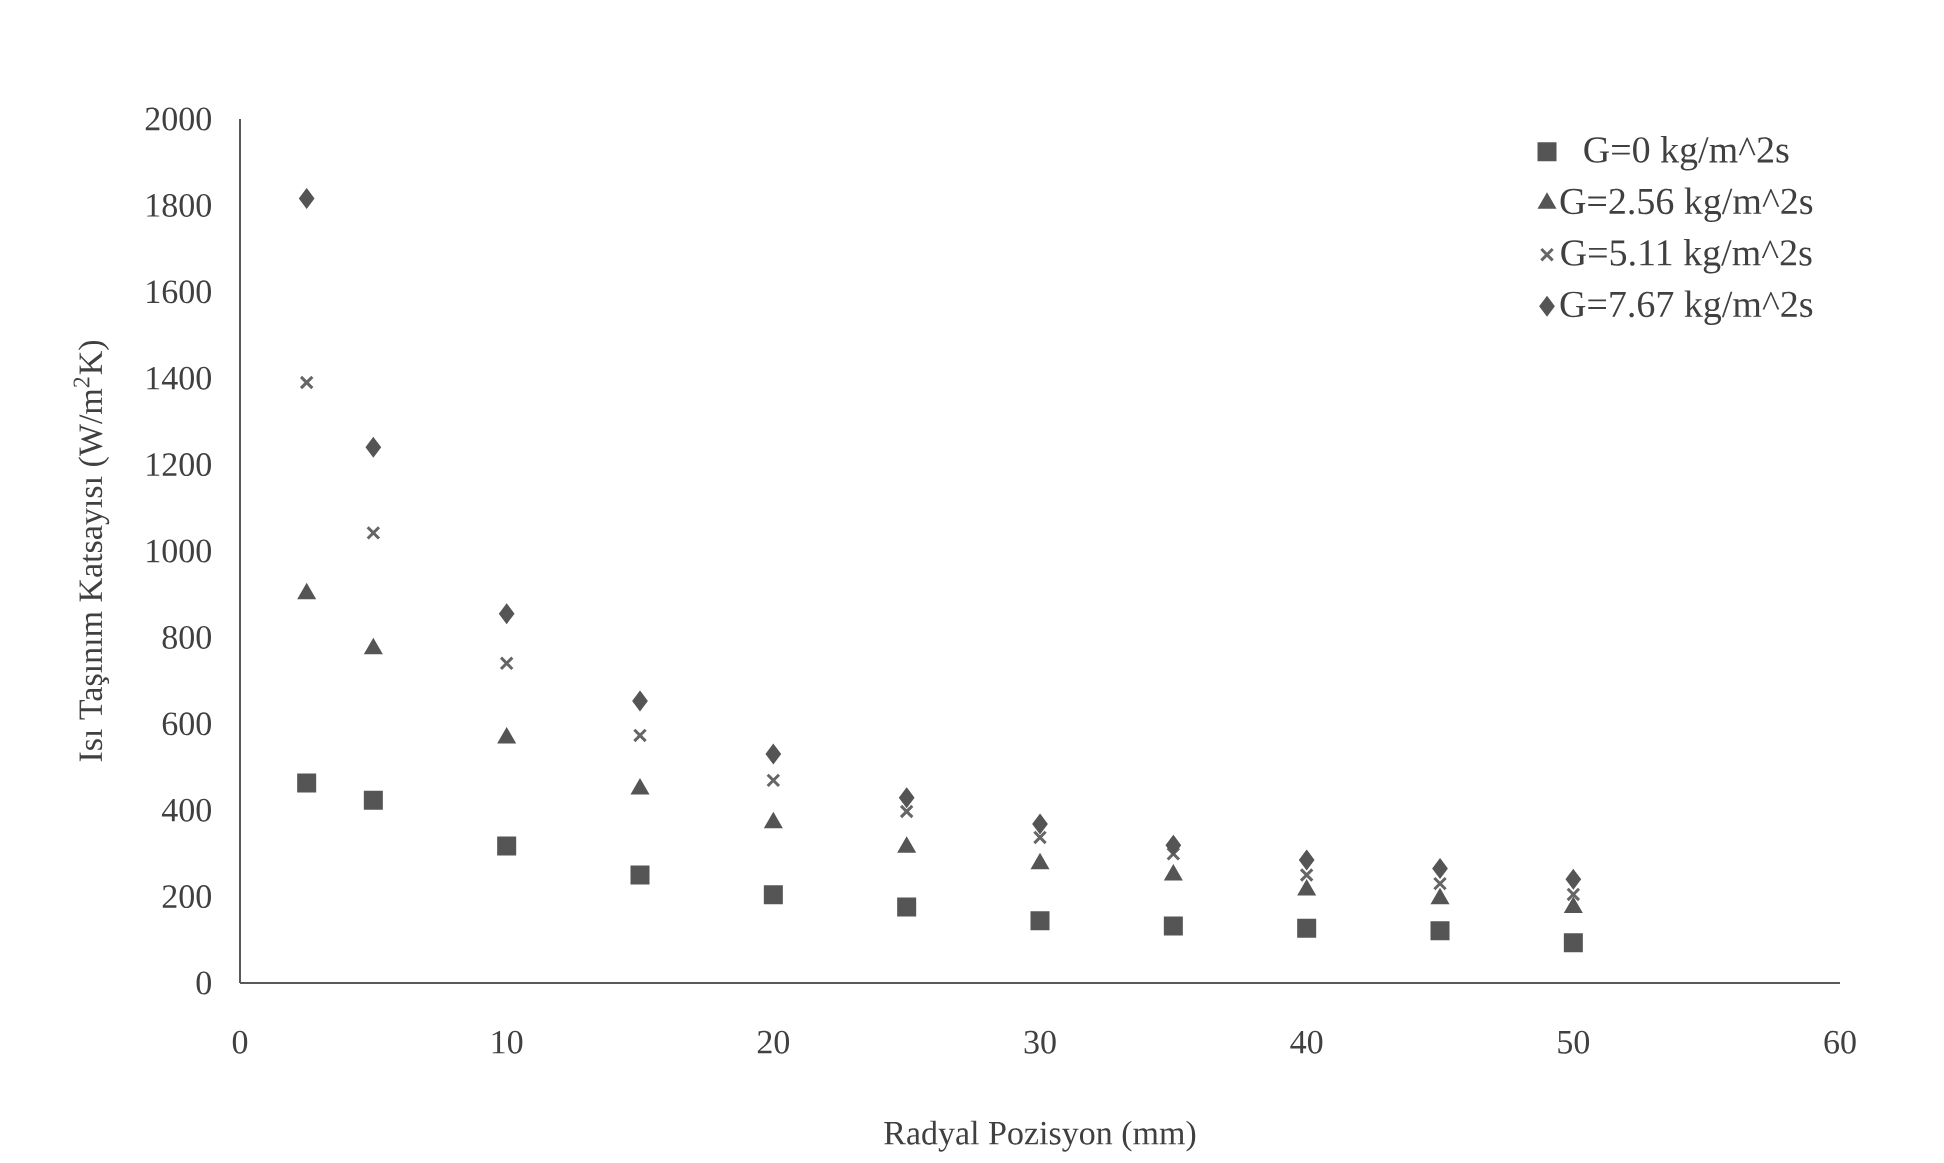 The image size is (1944, 1163). What do you see at coordinates (179, 551) in the screenshot?
I see `y-tick-label: 1000` at bounding box center [179, 551].